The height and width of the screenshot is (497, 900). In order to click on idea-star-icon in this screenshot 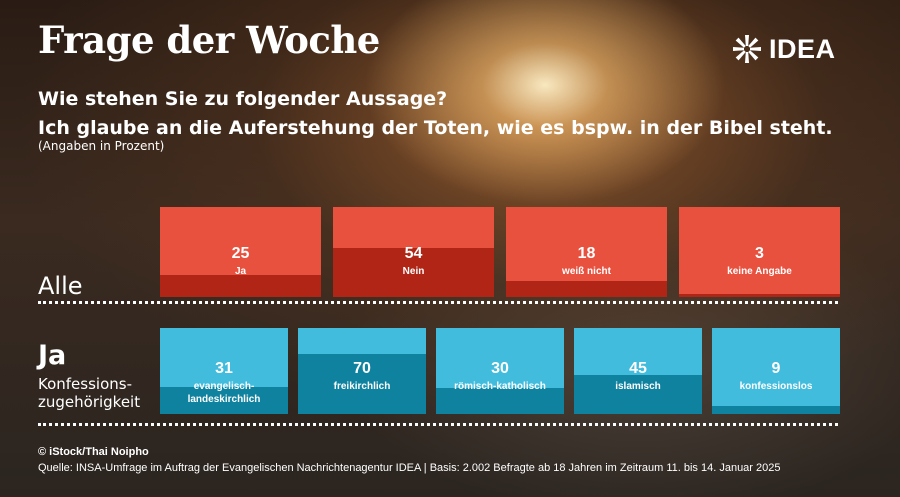, I will do `click(747, 49)`.